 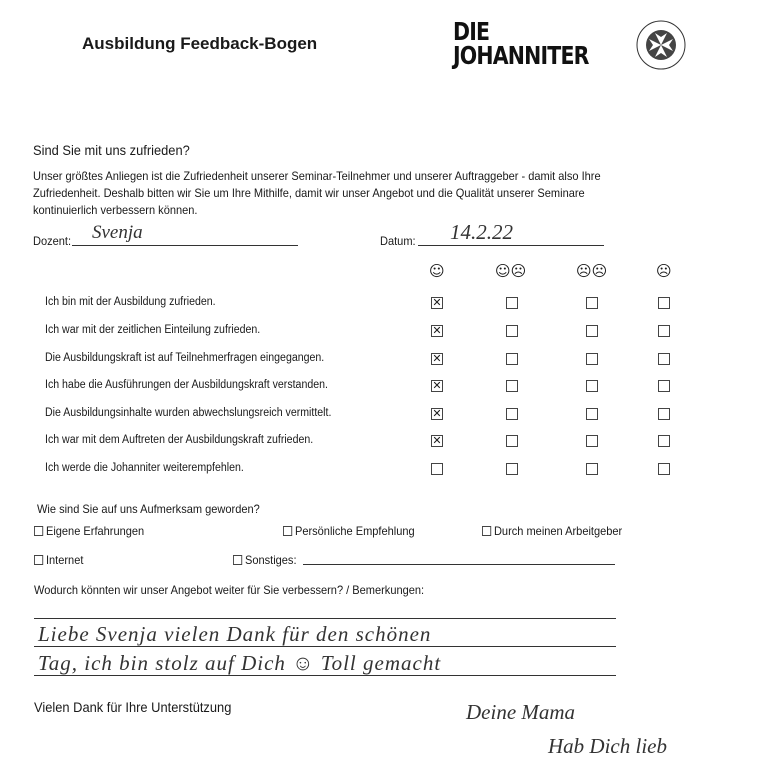 What do you see at coordinates (558, 531) in the screenshot?
I see `option-label: Durch meinen Arbeitgeber` at bounding box center [558, 531].